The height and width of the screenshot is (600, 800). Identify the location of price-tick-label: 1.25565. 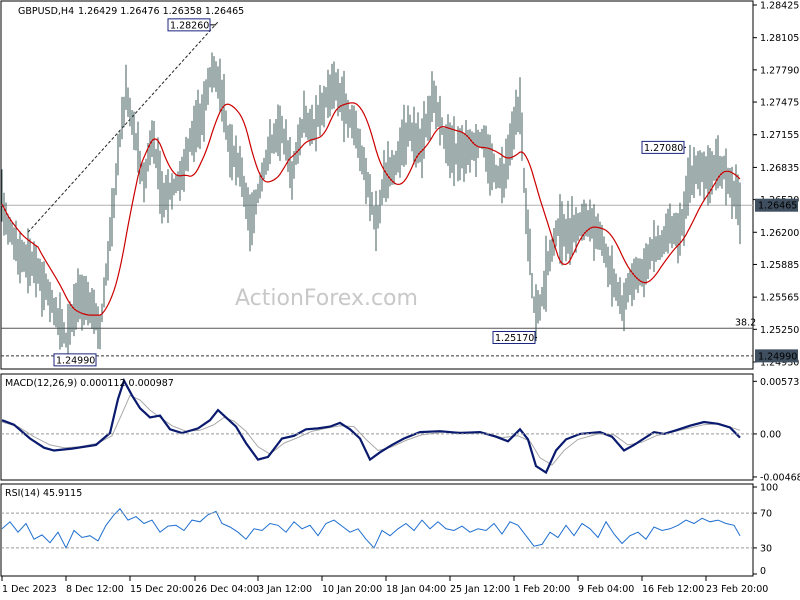
(779, 298).